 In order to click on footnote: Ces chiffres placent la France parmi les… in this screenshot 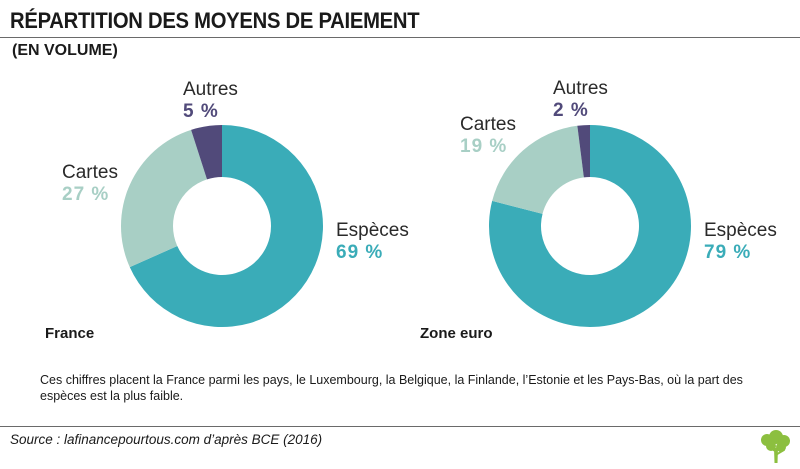, I will do `click(391, 388)`.